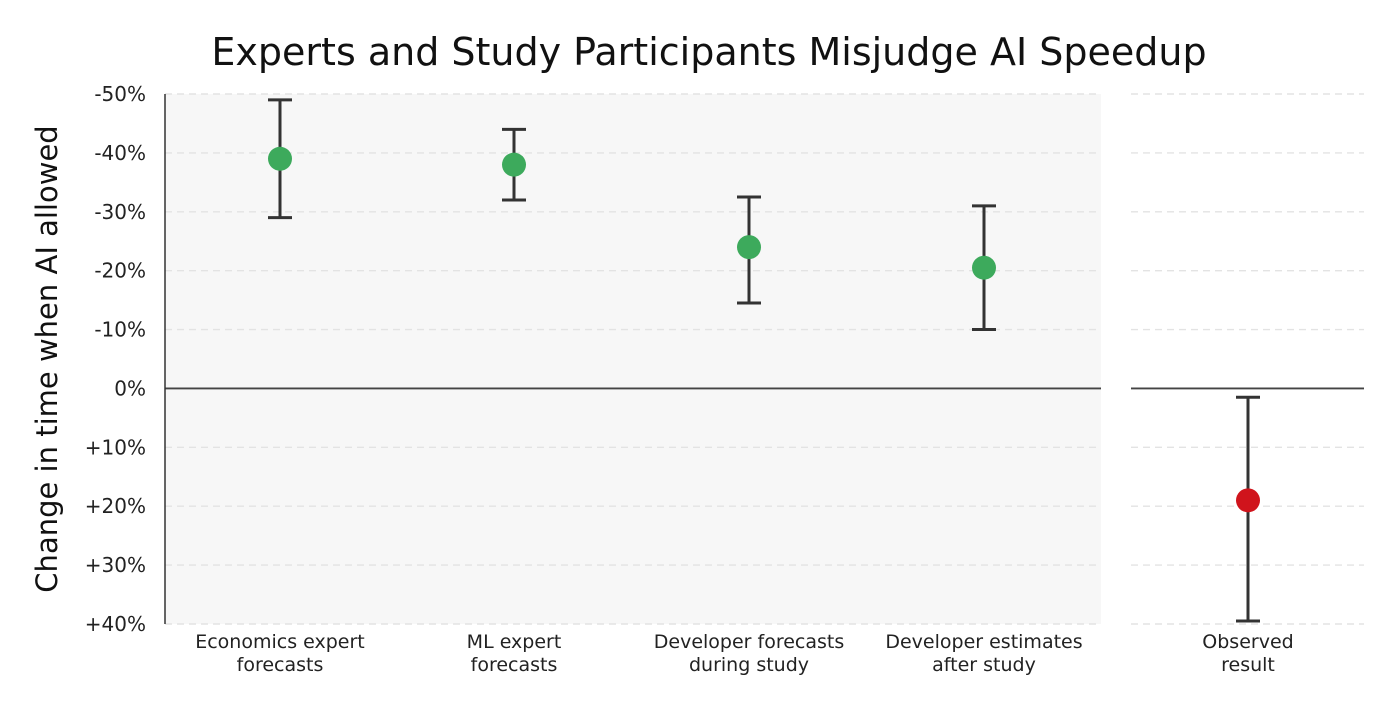 The width and height of the screenshot is (1400, 710). What do you see at coordinates (115, 565) in the screenshot?
I see `y-tick-label: +30%` at bounding box center [115, 565].